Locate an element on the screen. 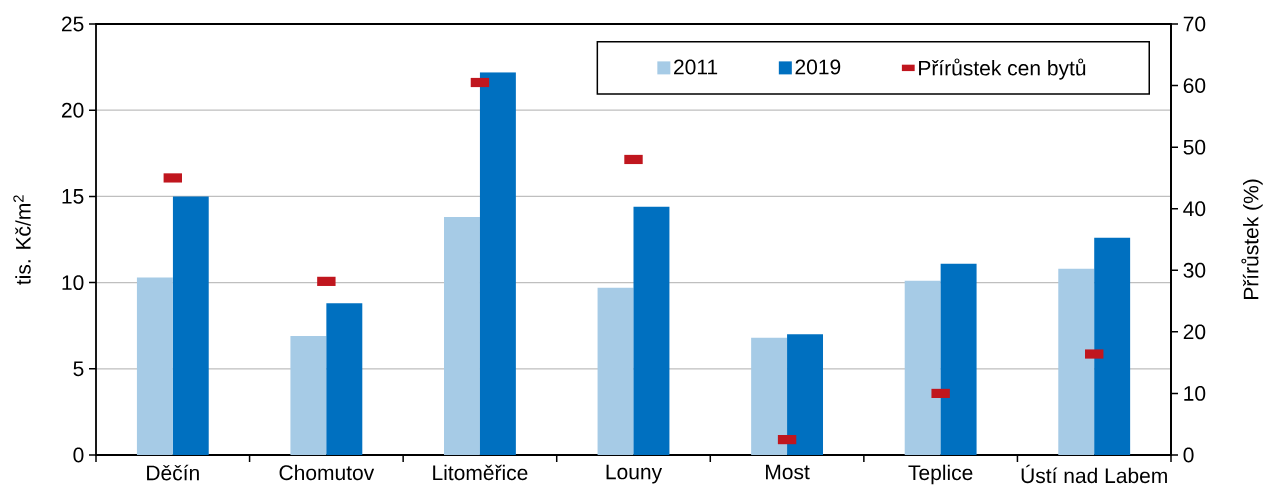  y-tick-label: 25 is located at coordinates (72, 24).